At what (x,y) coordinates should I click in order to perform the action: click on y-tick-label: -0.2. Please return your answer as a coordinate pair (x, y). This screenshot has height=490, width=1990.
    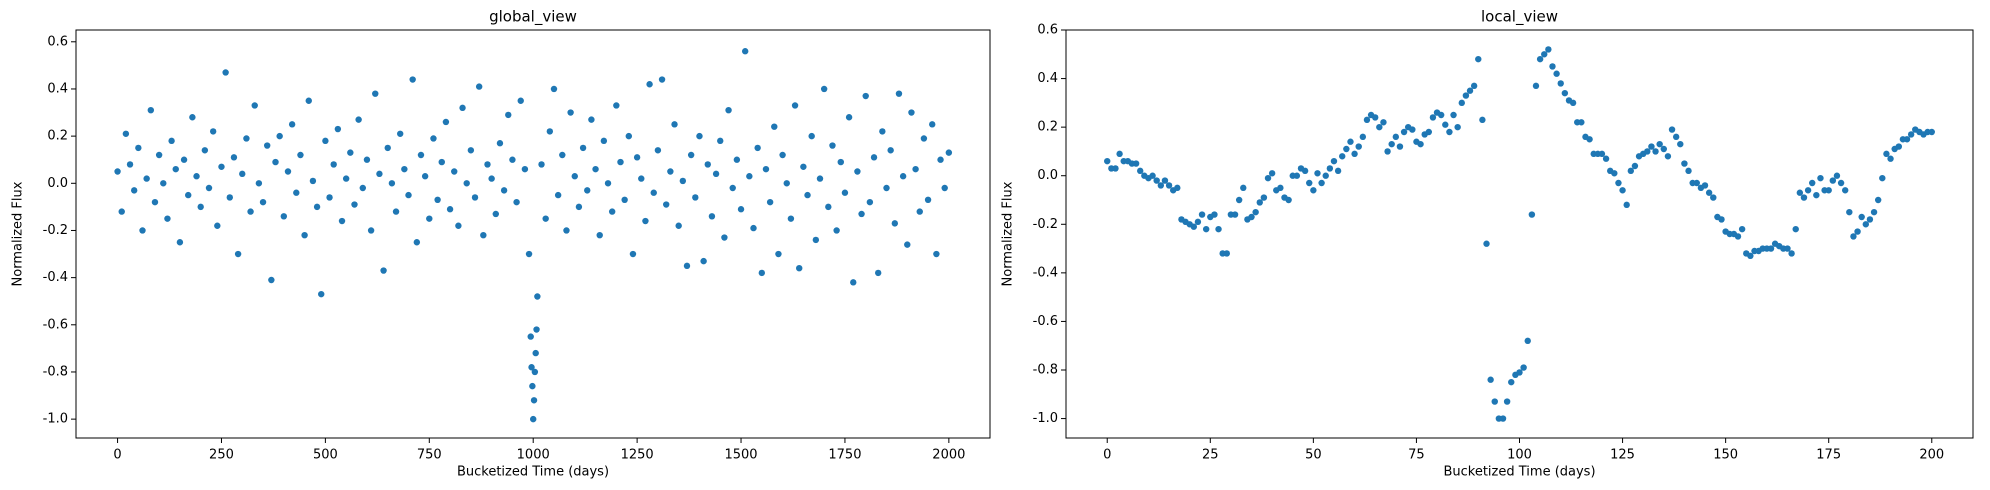
    Looking at the image, I should click on (1045, 224).